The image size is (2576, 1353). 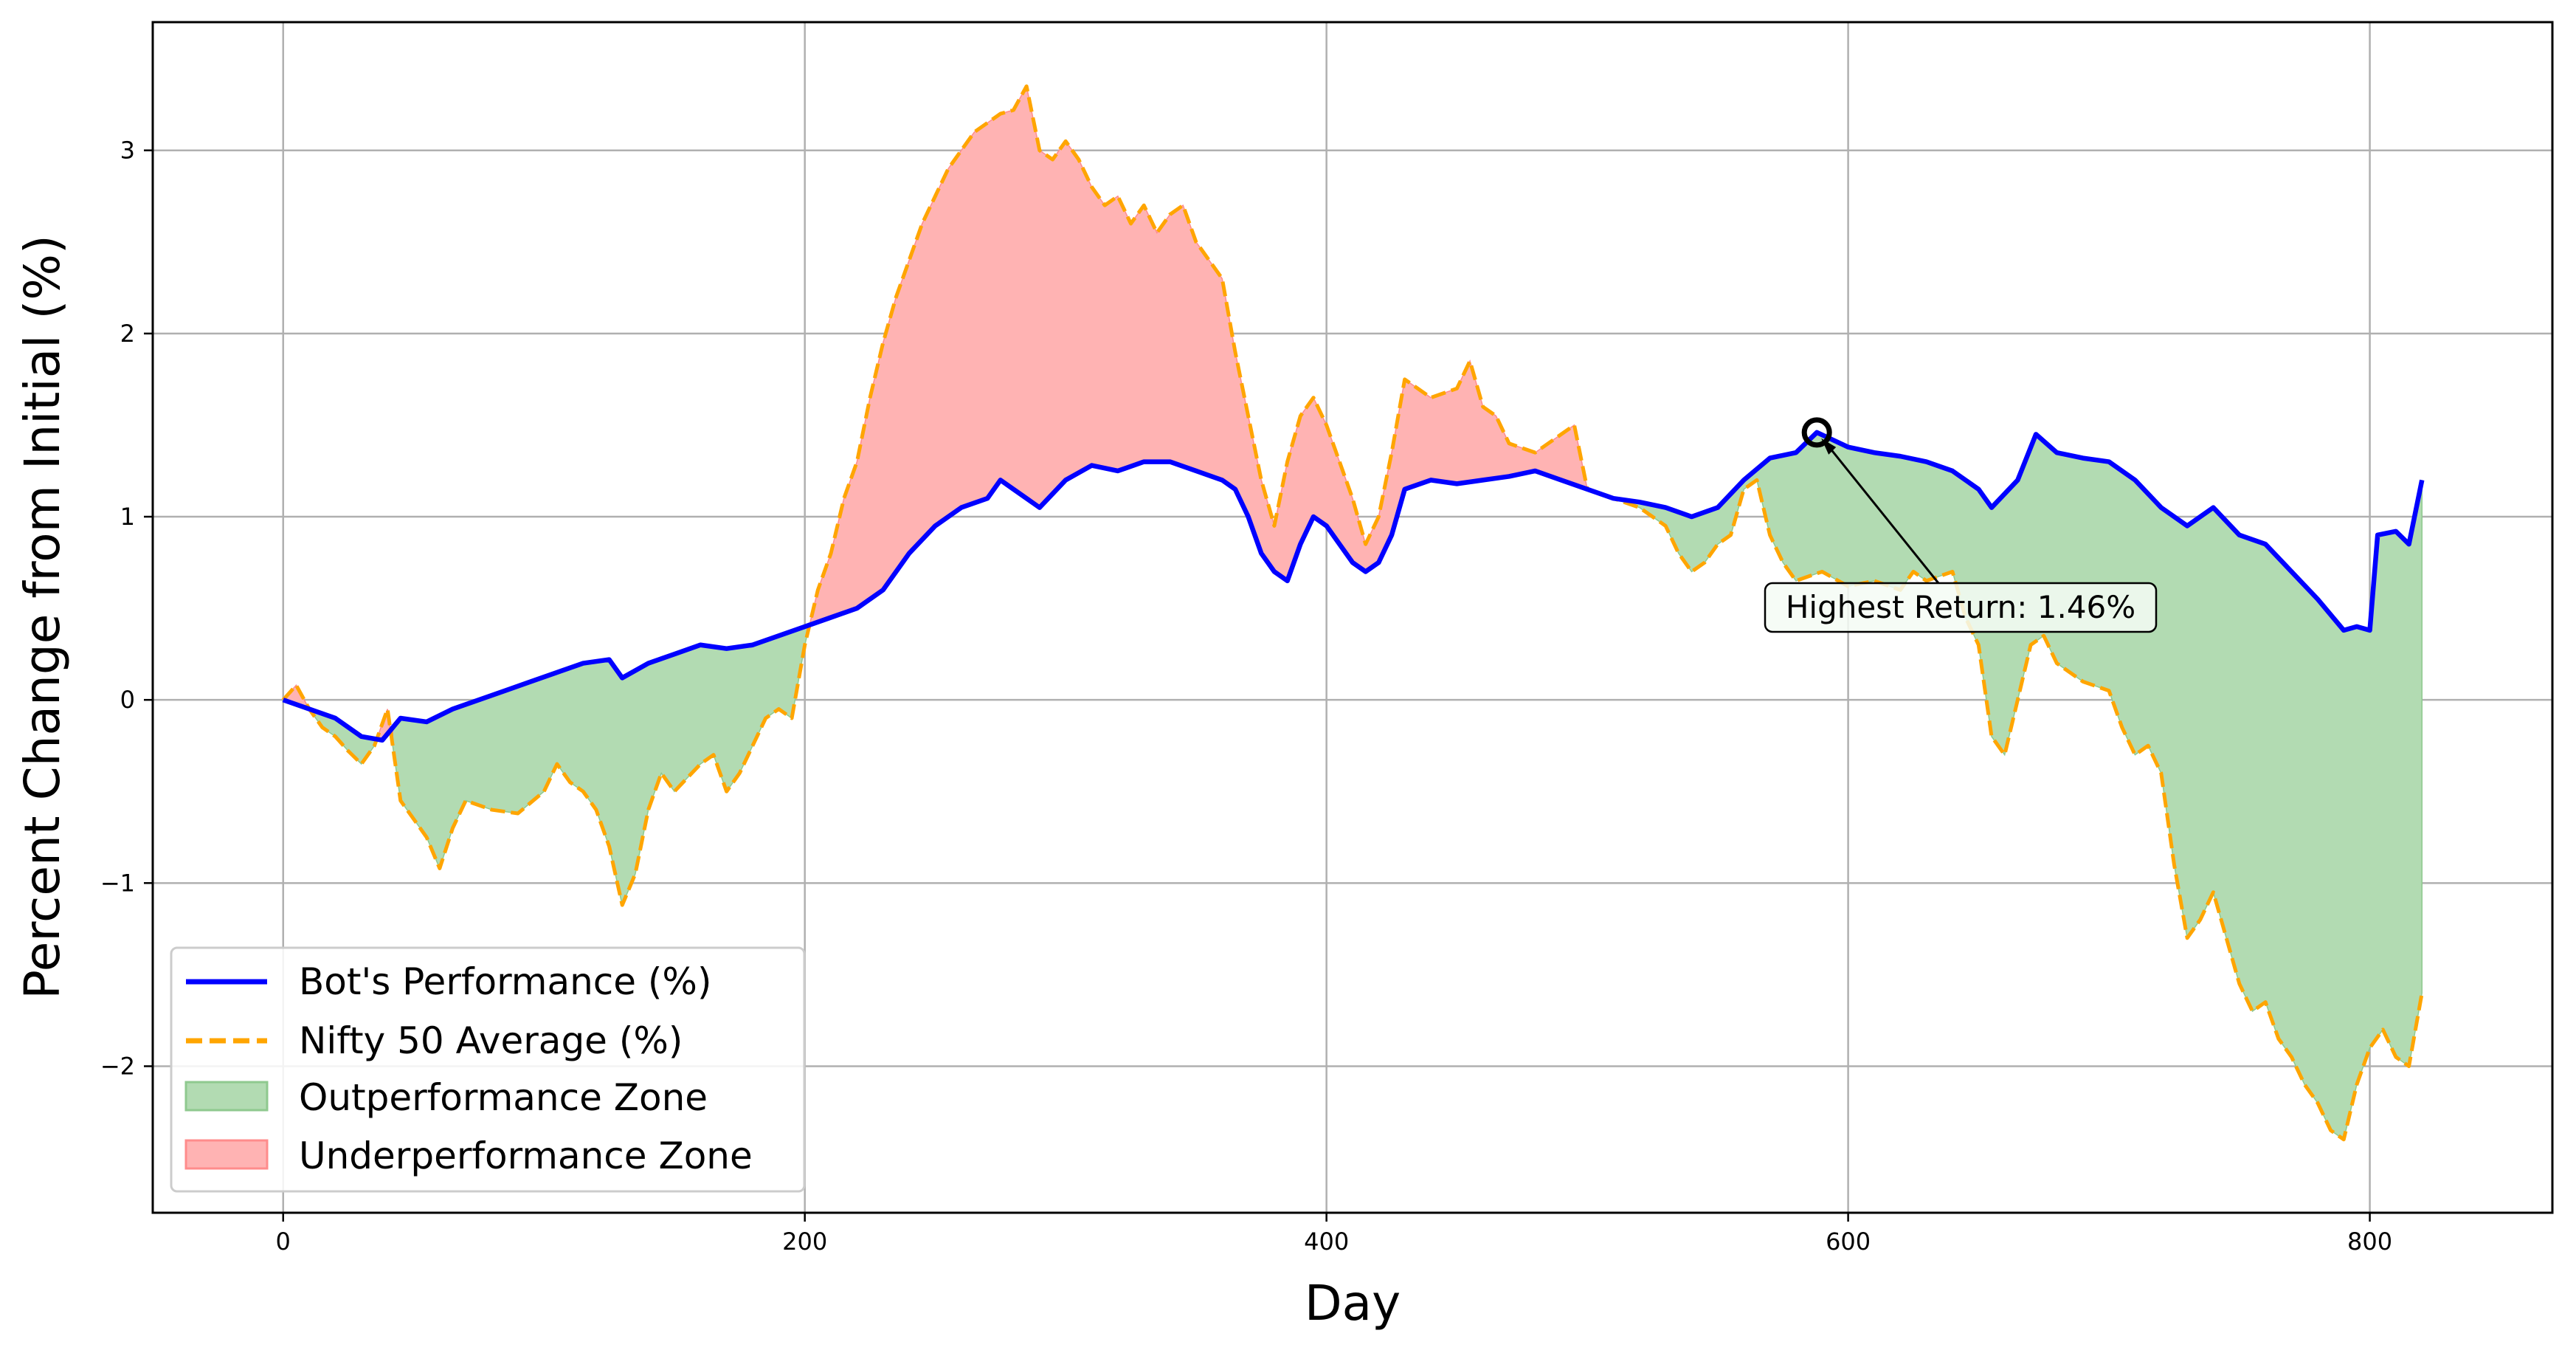 I want to click on highest-return-marker, so click(x=1816, y=432).